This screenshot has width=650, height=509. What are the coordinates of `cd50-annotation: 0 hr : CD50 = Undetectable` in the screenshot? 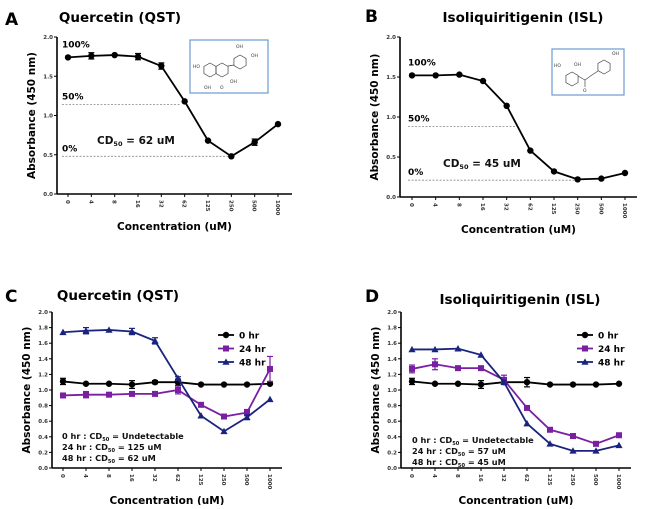 It's located at (473, 441).